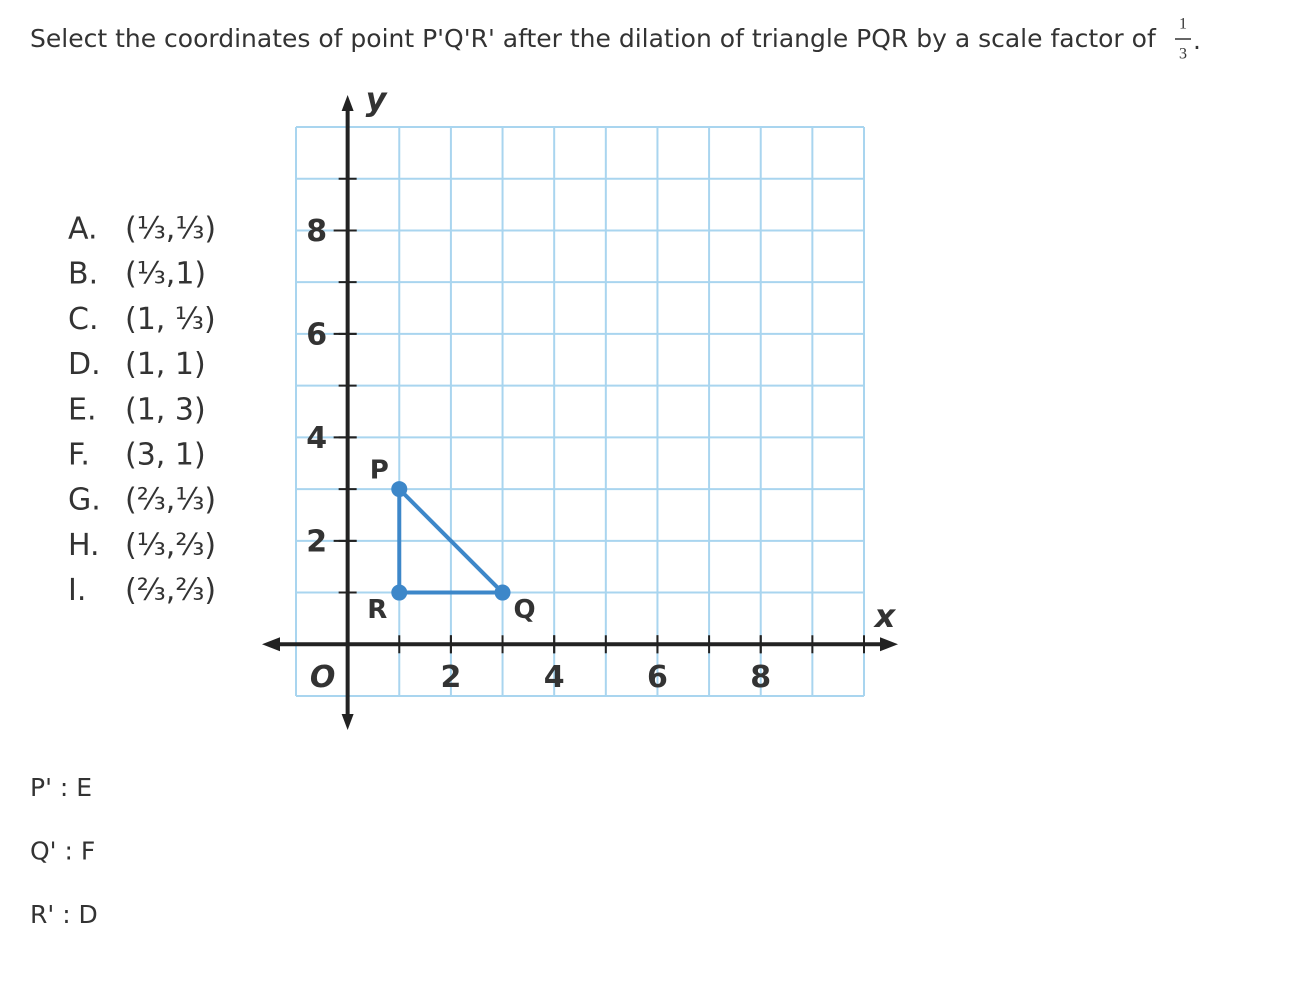 Image resolution: width=1316 pixels, height=984 pixels. What do you see at coordinates (316, 334) in the screenshot?
I see `y-tick-label: 6` at bounding box center [316, 334].